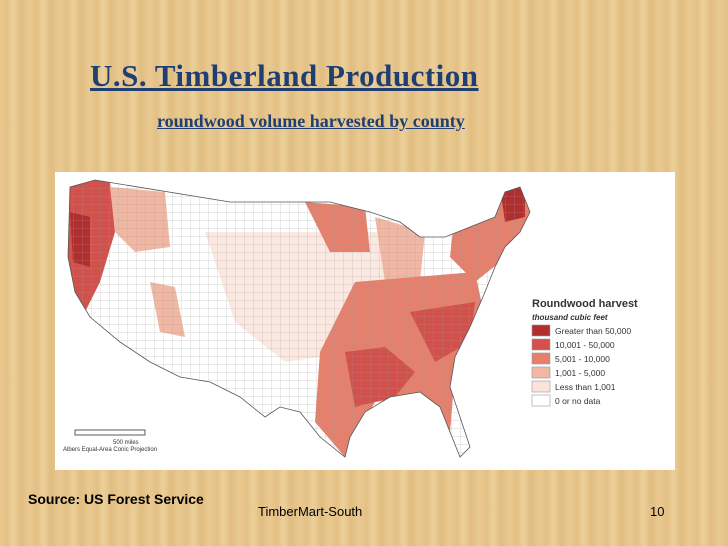  What do you see at coordinates (585, 345) in the screenshot?
I see `legend-label: 10,001 - 50,000` at bounding box center [585, 345].